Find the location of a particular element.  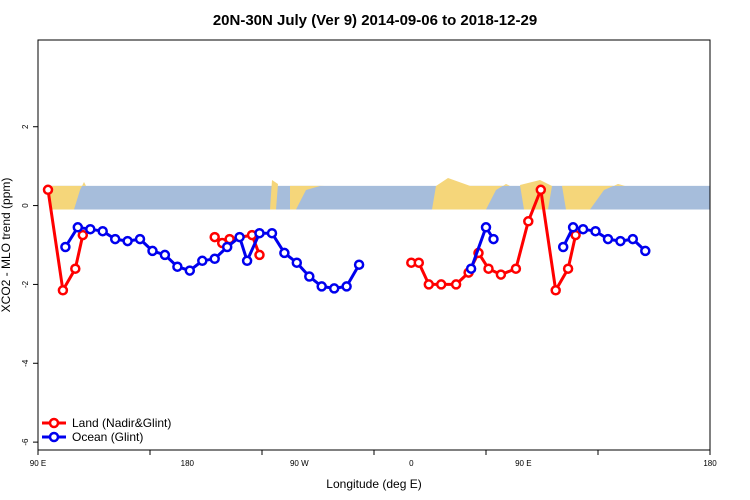

legend: Land (Nadir&Glint) Ocean (Glint) is located at coordinates (106, 430).